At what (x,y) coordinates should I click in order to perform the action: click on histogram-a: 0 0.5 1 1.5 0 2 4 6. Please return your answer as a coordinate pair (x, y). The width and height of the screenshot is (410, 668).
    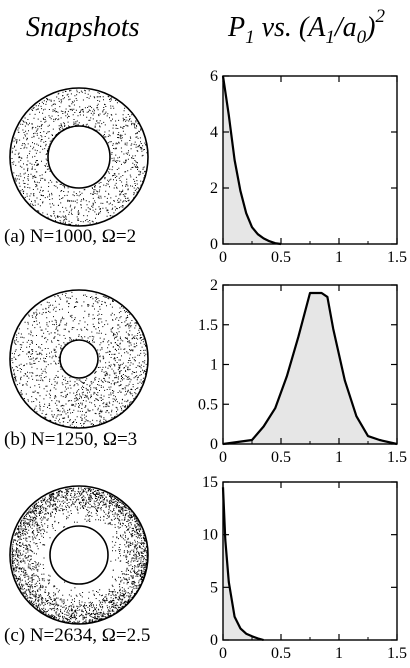
    Looking at the image, I should click on (308, 167).